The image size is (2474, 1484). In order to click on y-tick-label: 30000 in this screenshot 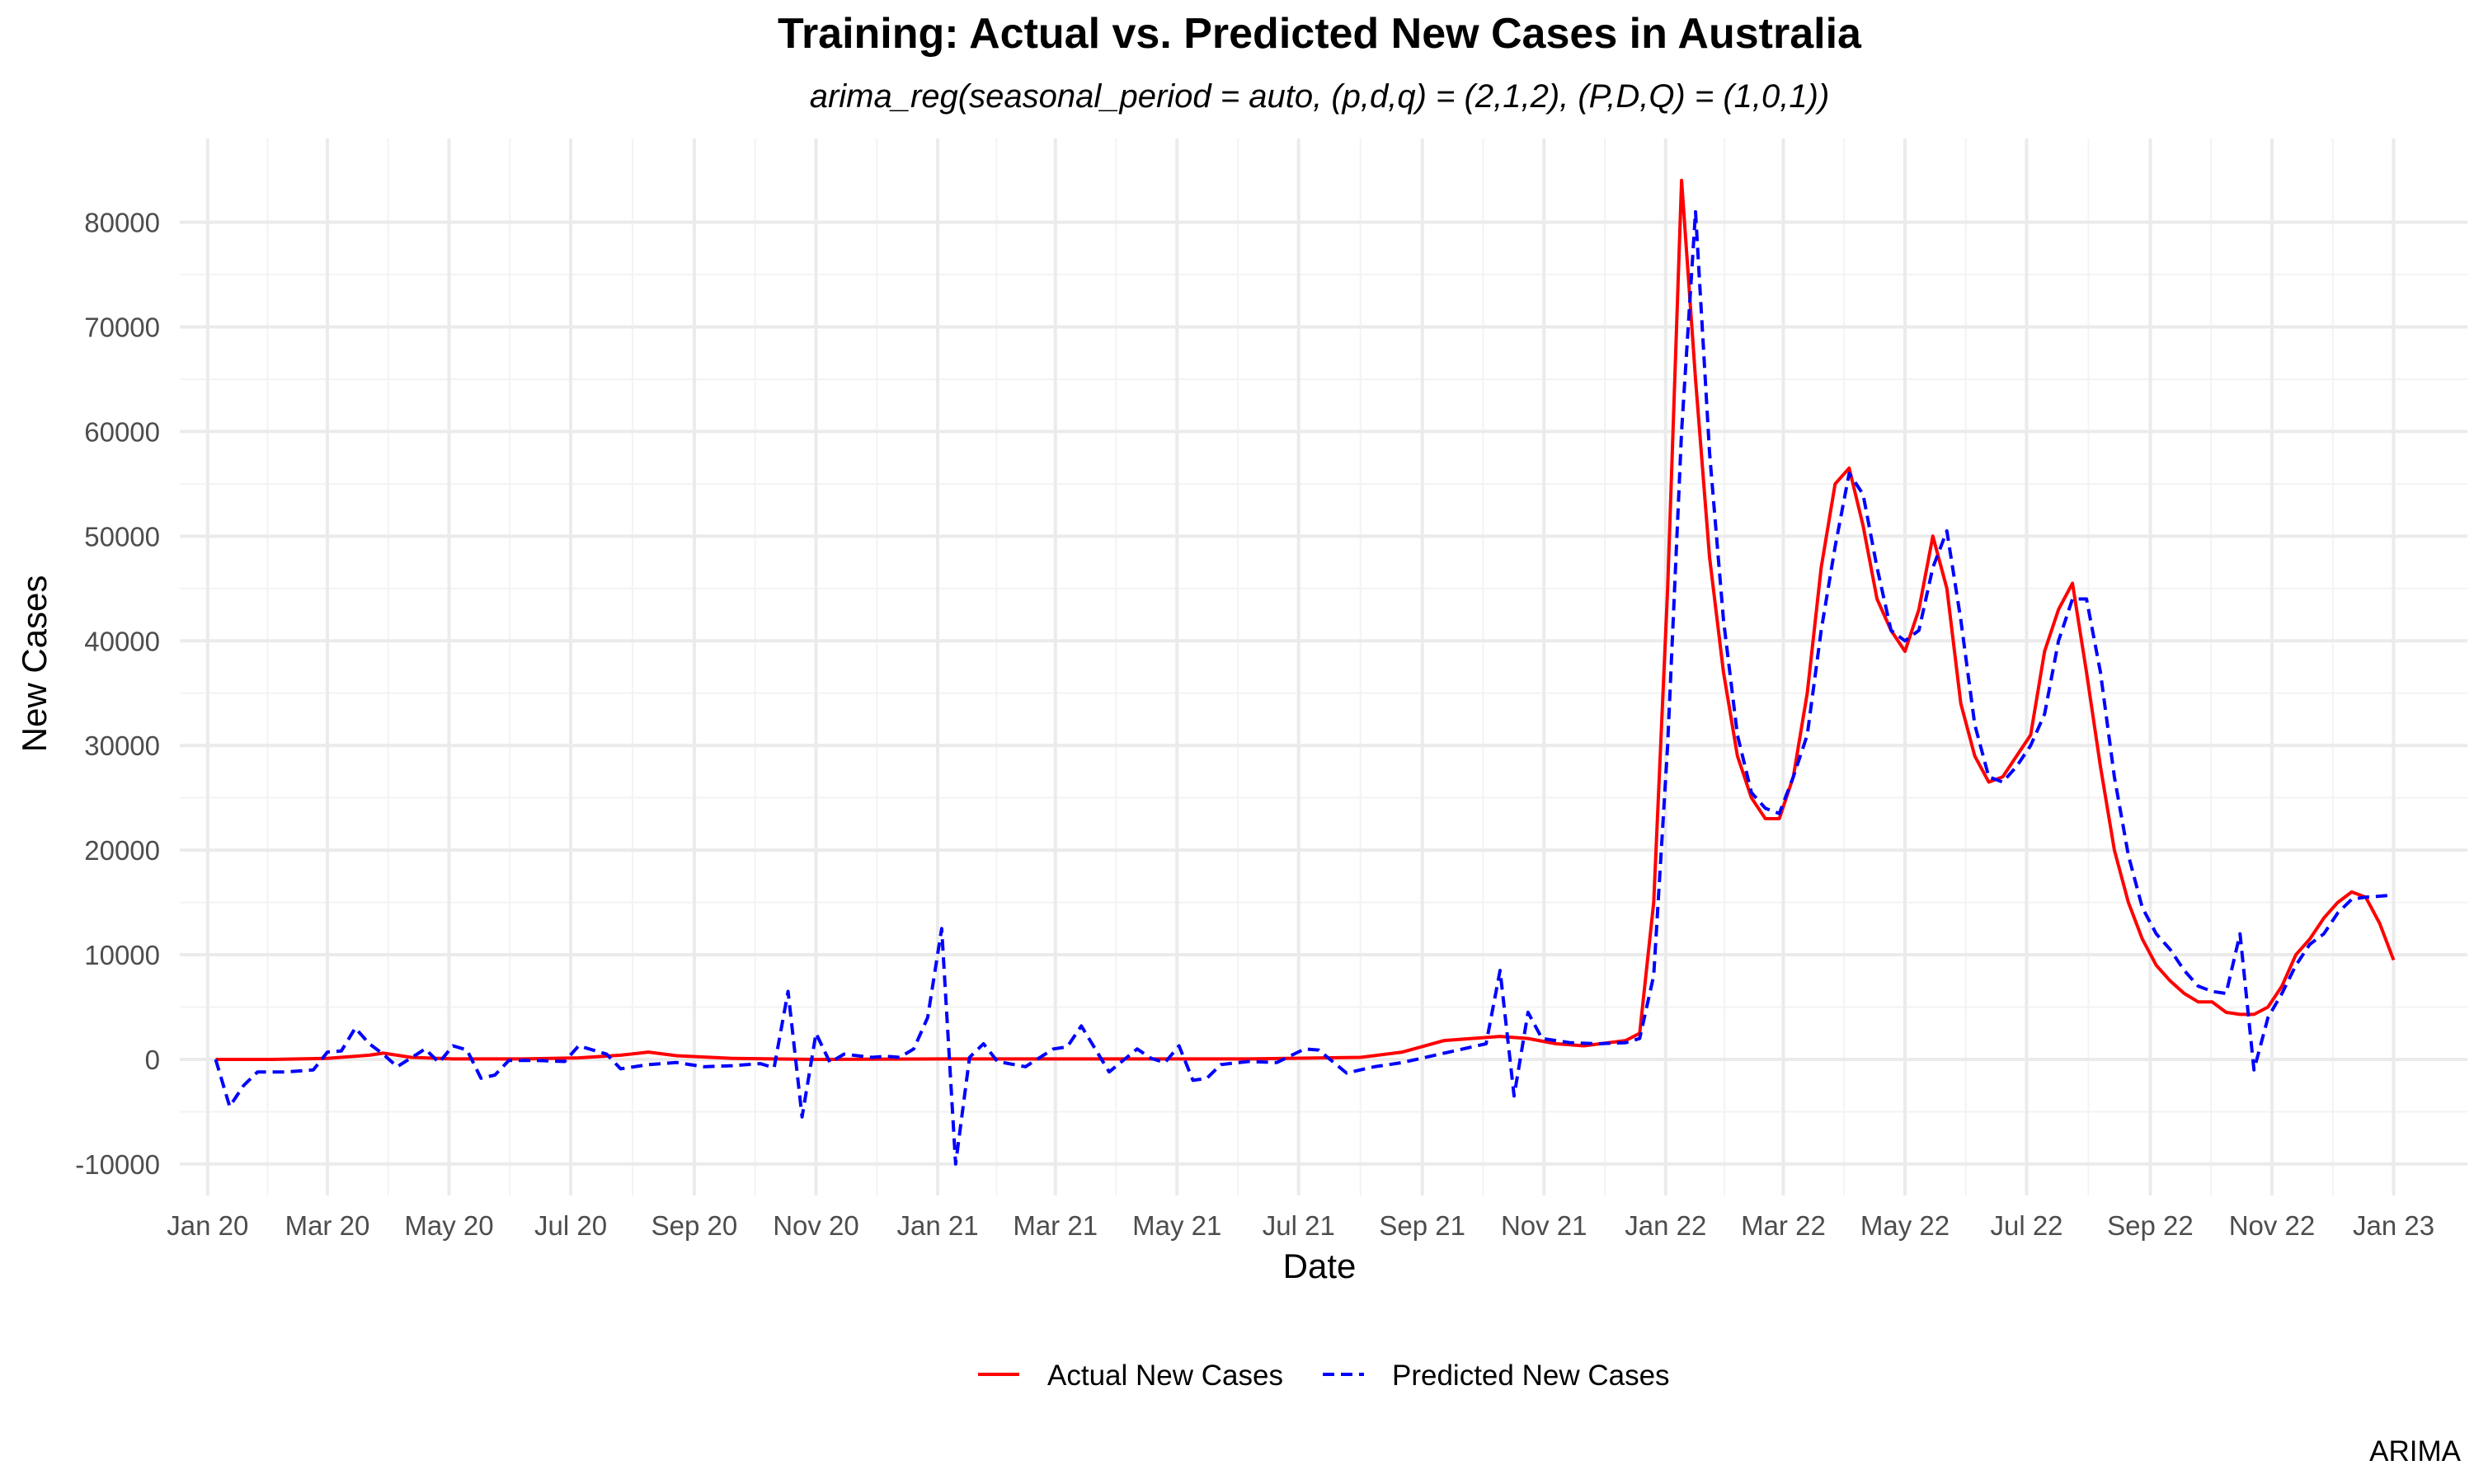, I will do `click(122, 745)`.